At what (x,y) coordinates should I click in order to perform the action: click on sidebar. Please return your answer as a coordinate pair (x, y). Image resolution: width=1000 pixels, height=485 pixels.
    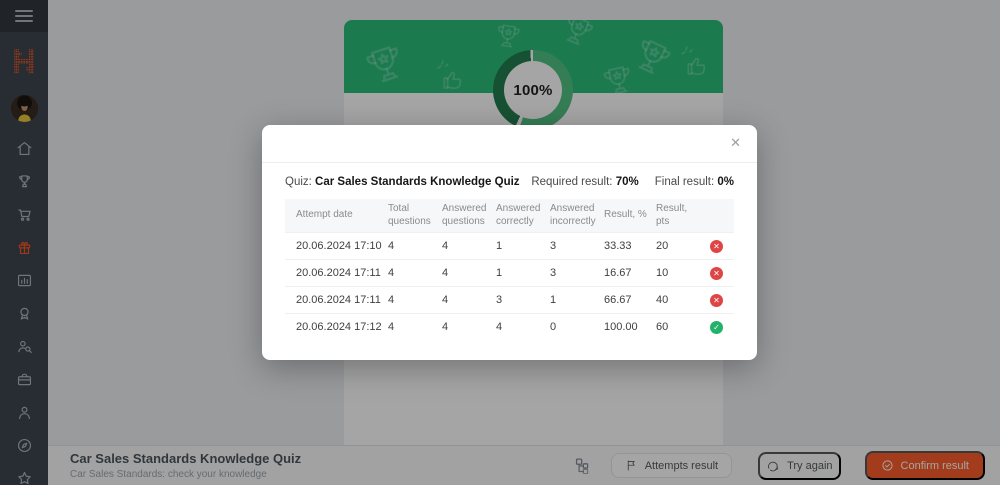
    Looking at the image, I should click on (24, 242).